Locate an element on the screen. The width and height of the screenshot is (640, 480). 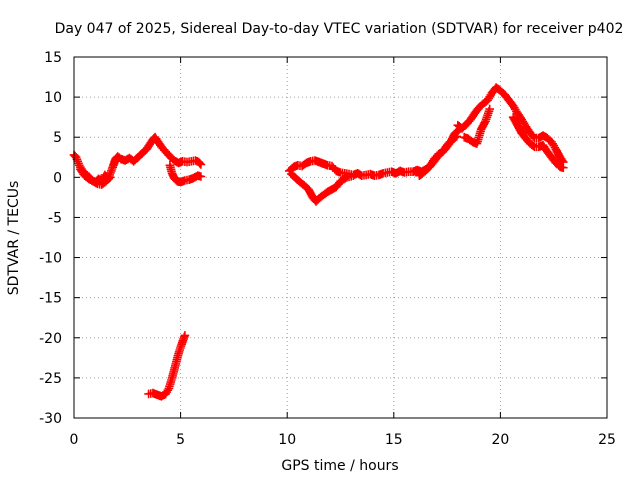
series-markers is located at coordinates (538, 142).